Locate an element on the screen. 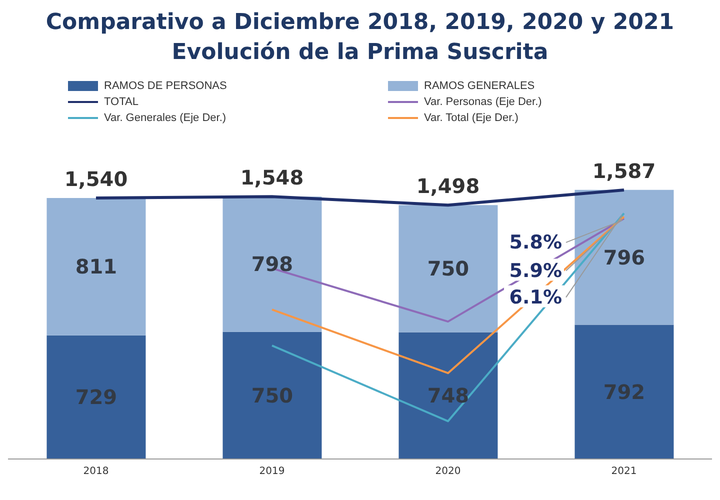 This screenshot has height=500, width=720. data-label: 5.9% is located at coordinates (535, 271).